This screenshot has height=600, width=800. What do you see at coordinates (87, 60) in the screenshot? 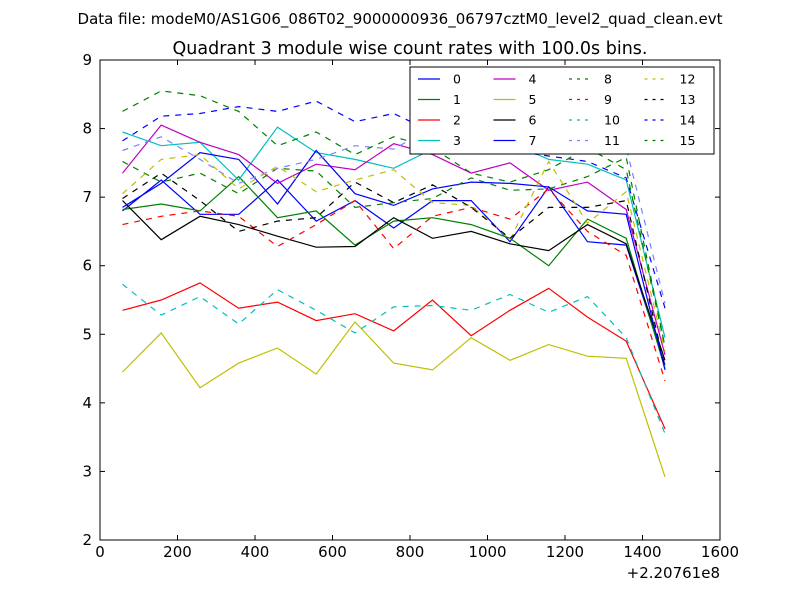
I see `y-tick-label: 9` at bounding box center [87, 60].